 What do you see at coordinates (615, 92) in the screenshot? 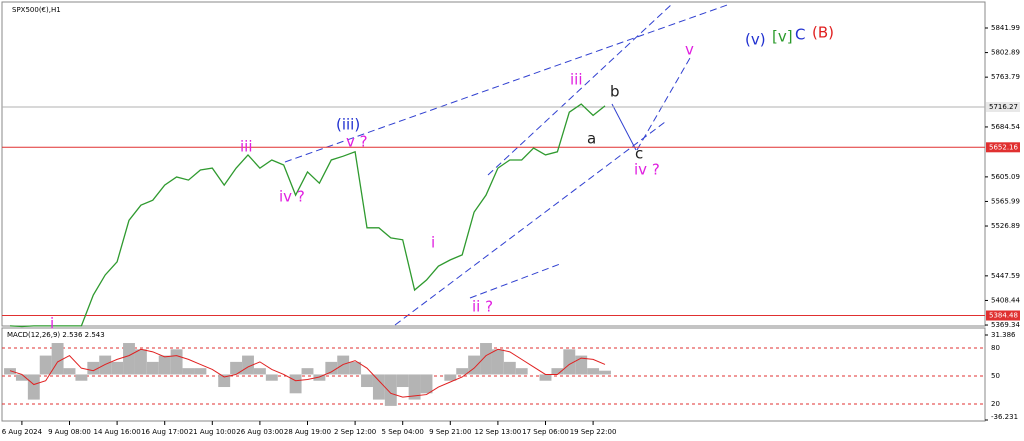
I see `wave-label: b` at bounding box center [615, 92].